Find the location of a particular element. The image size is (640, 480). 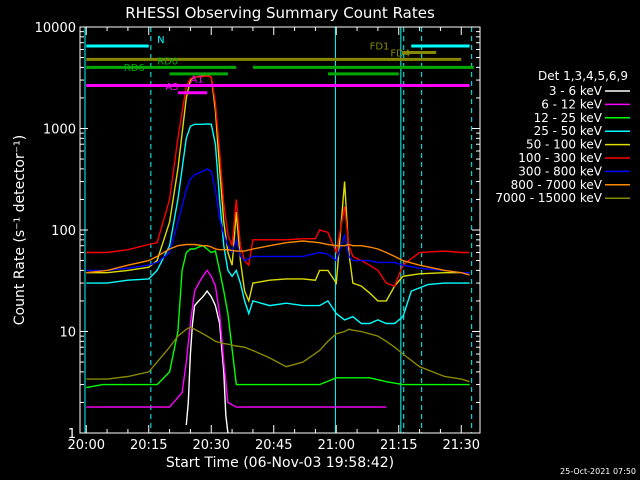

flag-label: A1 is located at coordinates (196, 80).